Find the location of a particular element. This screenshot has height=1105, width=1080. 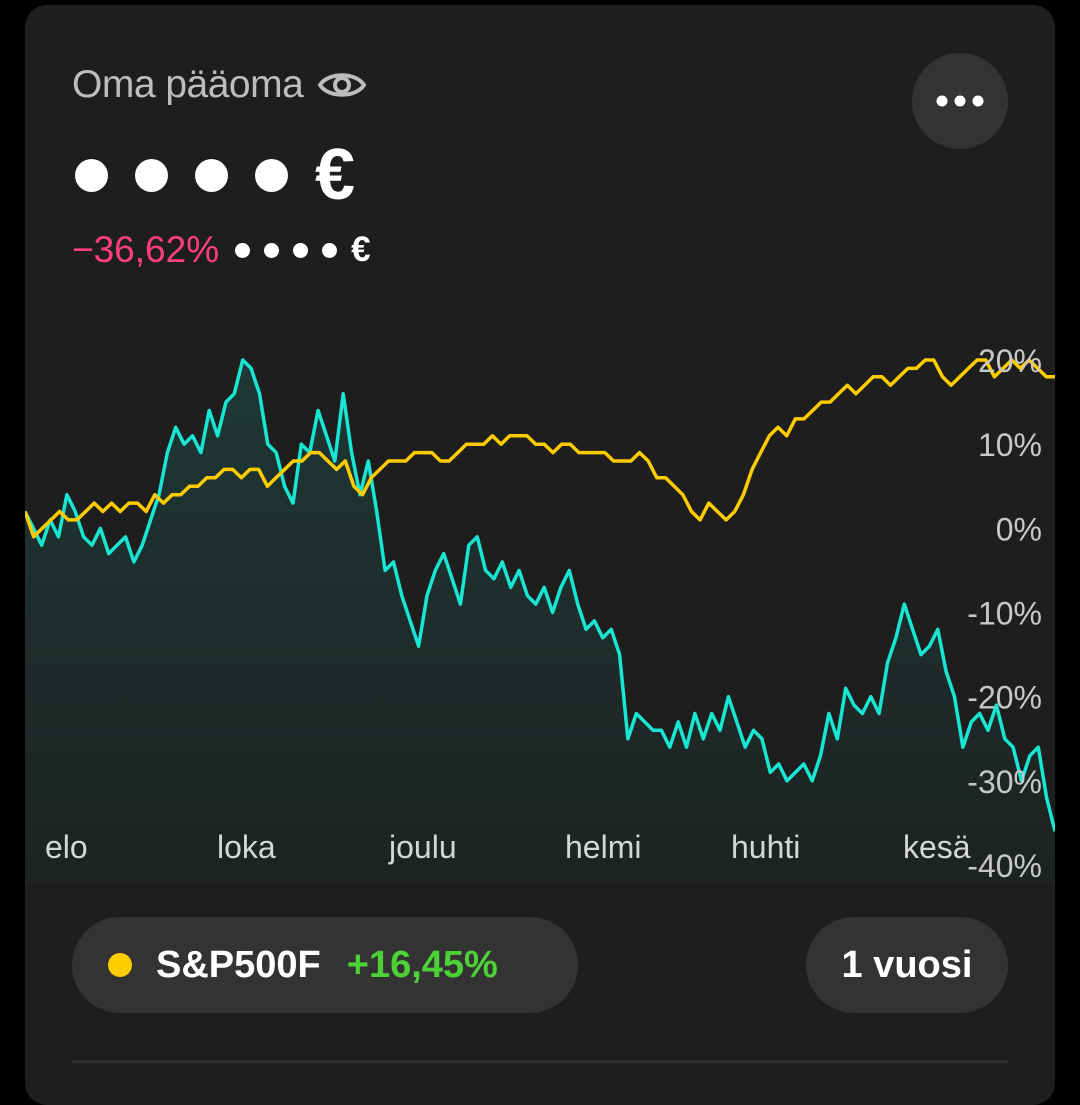

x-tick-label: joulu is located at coordinates (422, 847).